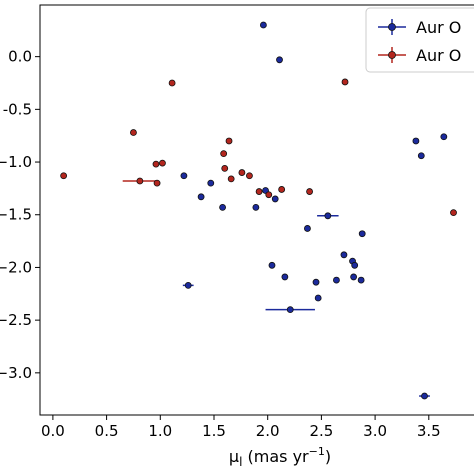 The height and width of the screenshot is (474, 474). Describe the element at coordinates (429, 431) in the screenshot. I see `x-tick-label: 3.5` at that location.